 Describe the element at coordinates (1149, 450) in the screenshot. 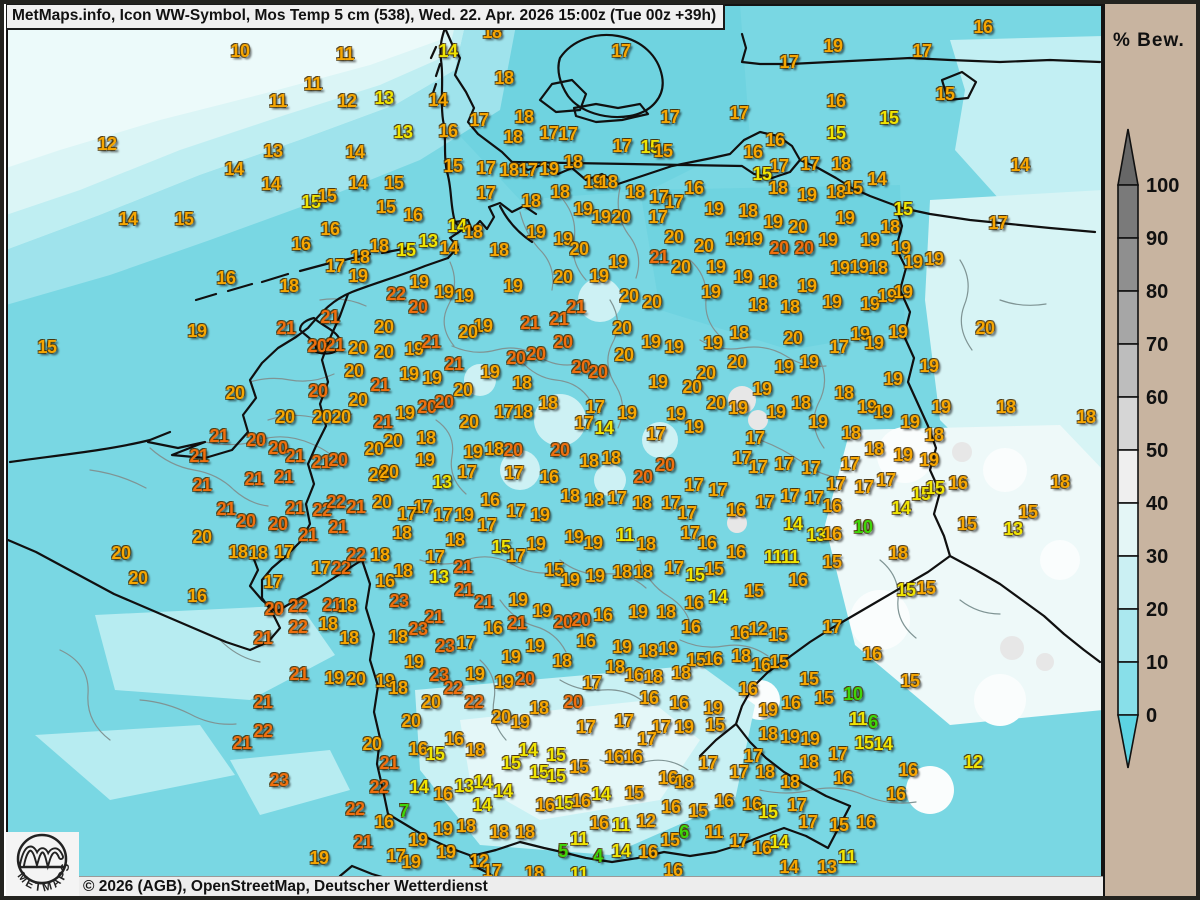

I see `legend-sidebar: % Bew. 100 90 80 70 60 50 40 30 20 10 0` at that location.